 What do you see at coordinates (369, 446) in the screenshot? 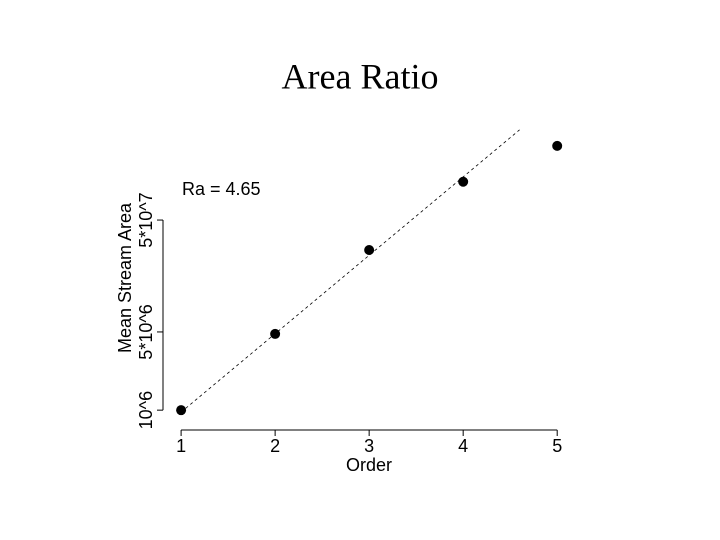
I see `x-tick-label: 3` at bounding box center [369, 446].